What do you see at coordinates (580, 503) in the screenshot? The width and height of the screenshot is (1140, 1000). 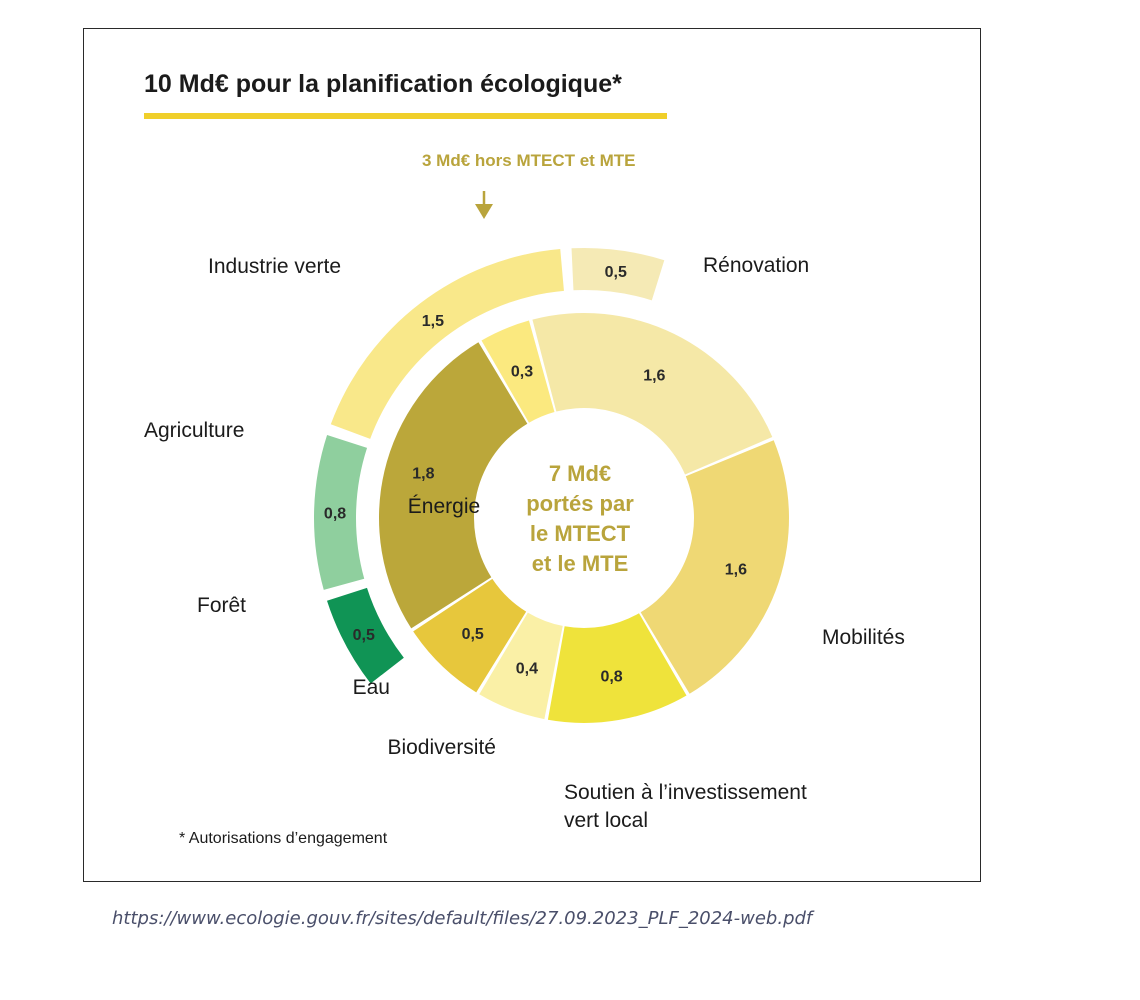 I see `center-label-line-2: portés par` at bounding box center [580, 503].